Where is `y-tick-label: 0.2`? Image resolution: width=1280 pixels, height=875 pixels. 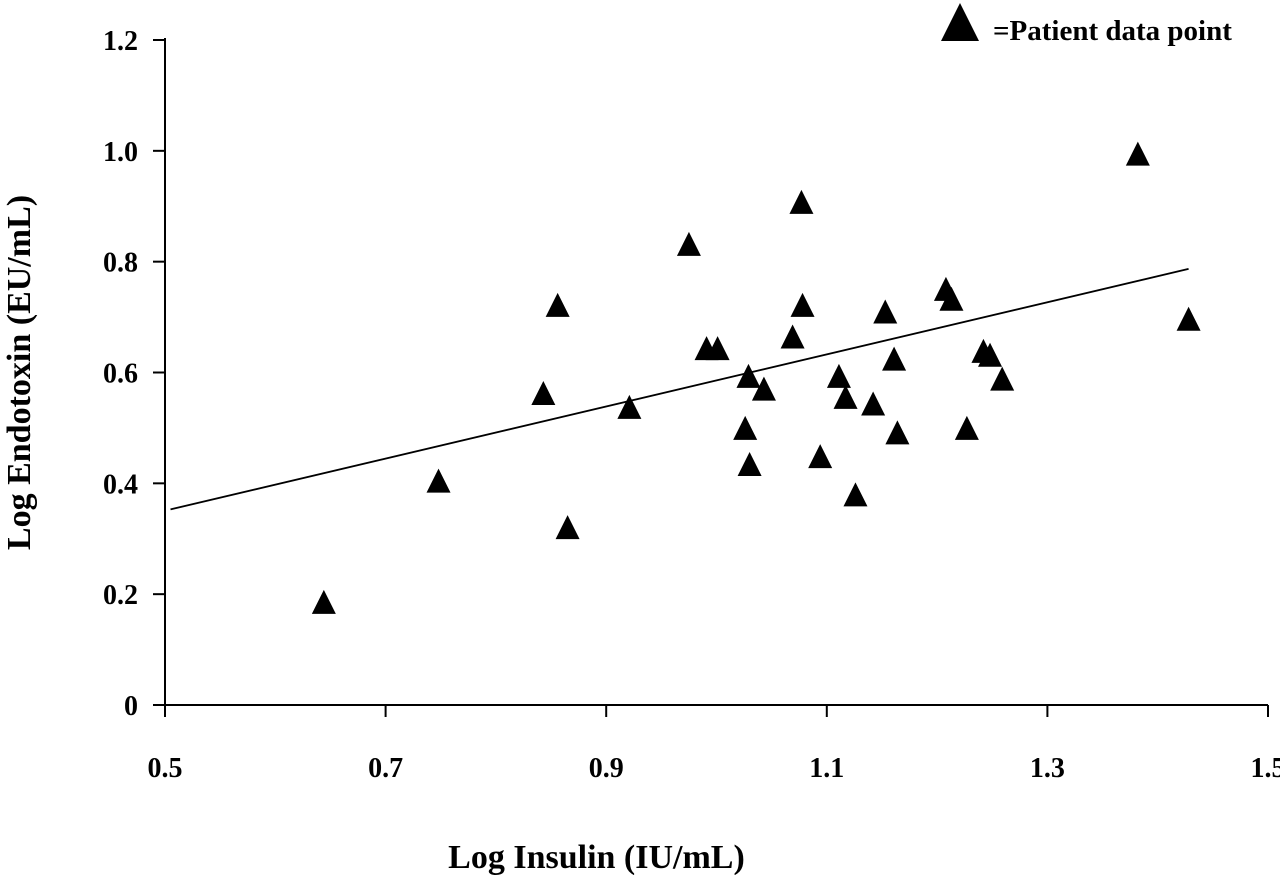 y-tick-label: 0.2 is located at coordinates (120, 595).